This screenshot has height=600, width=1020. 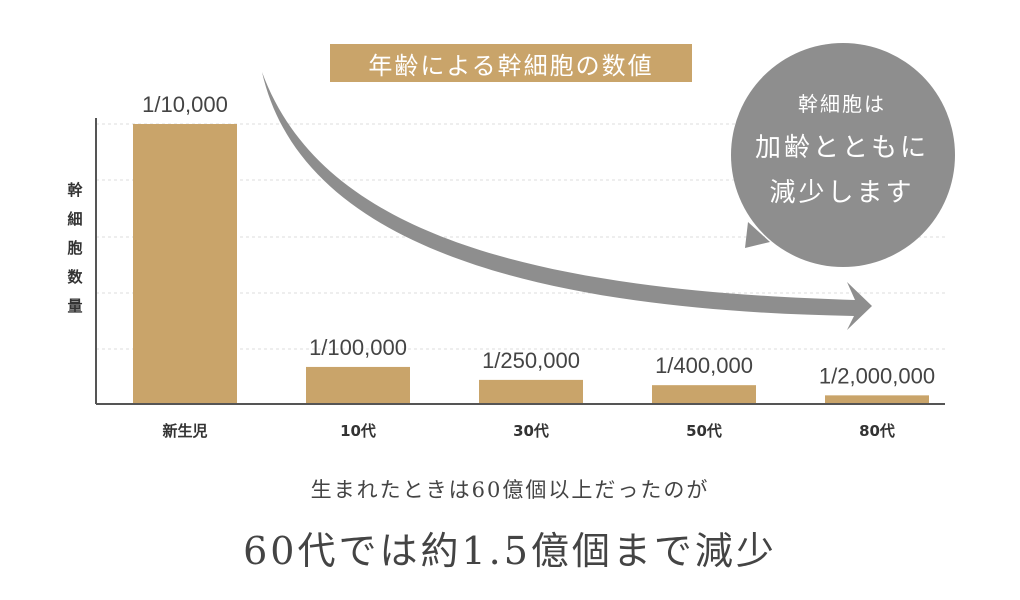 What do you see at coordinates (757, 235) in the screenshot?
I see `callout-bubble-tail` at bounding box center [757, 235].